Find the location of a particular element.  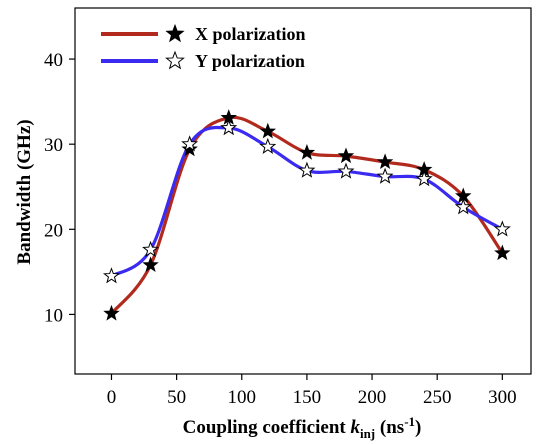

y-axis: 10 20 30 40 is located at coordinates (59, 188).